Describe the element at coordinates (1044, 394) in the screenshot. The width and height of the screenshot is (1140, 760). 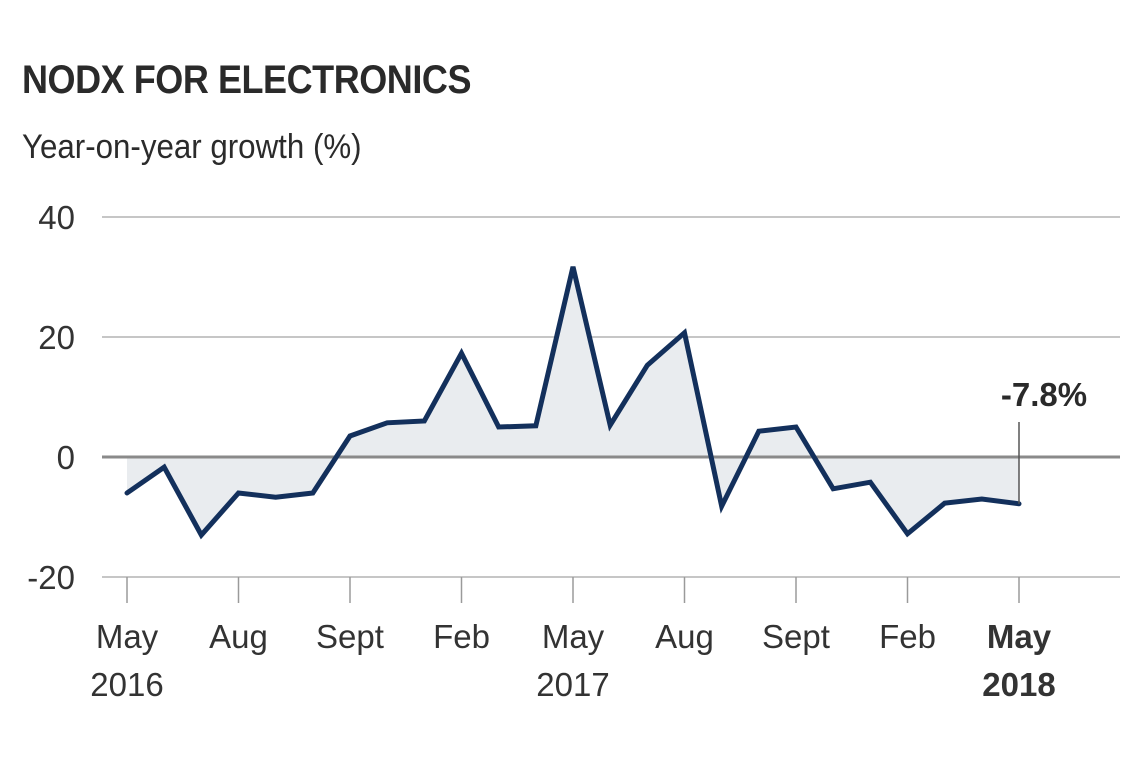
I see `annotation-label: -7.8%` at that location.